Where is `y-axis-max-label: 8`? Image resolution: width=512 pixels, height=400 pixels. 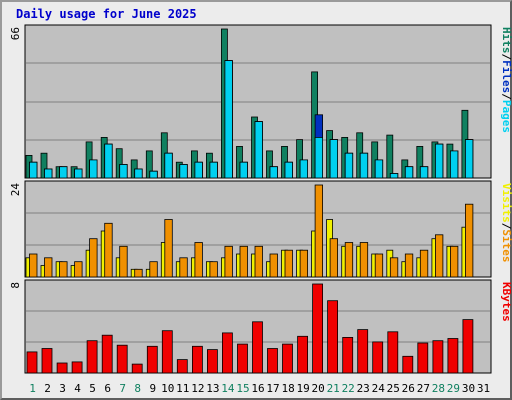
y-axis-max-label: 8 is located at coordinates (15, 285).